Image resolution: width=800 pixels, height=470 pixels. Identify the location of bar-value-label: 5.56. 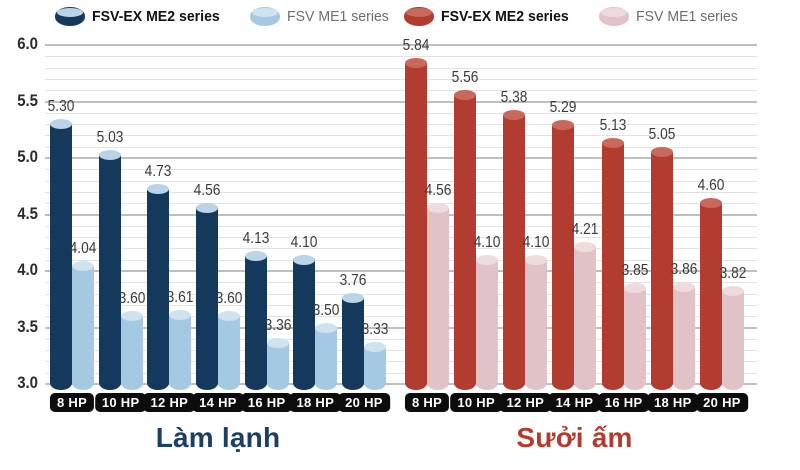
(465, 77).